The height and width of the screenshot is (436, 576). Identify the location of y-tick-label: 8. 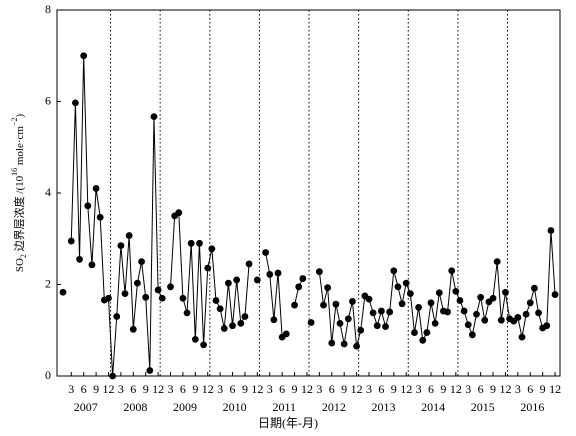
(48, 9).